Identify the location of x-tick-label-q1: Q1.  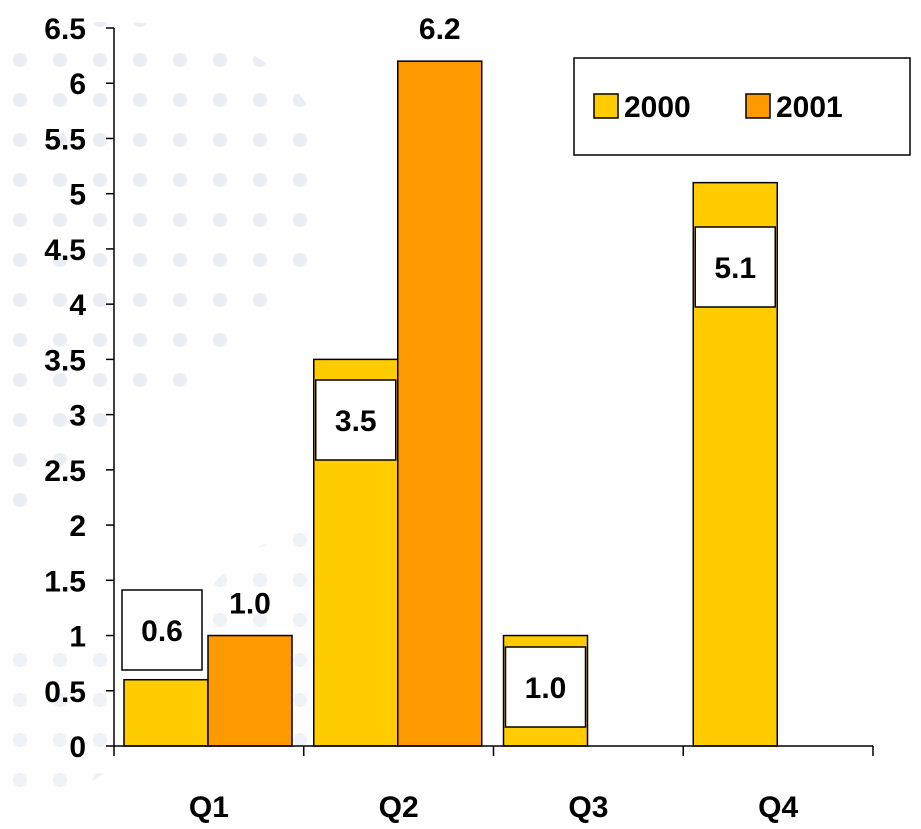
(209, 807).